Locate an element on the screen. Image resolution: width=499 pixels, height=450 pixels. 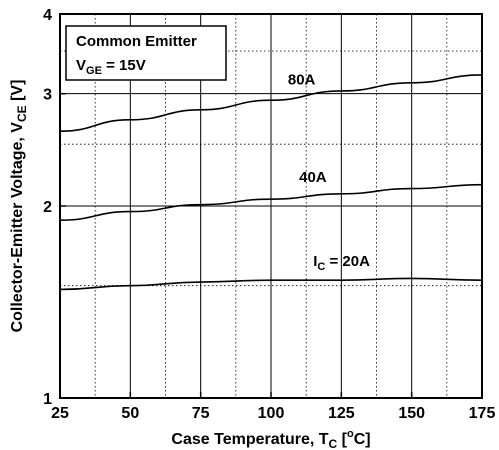
legend-condition: VGE = 15V is located at coordinates (111, 67).